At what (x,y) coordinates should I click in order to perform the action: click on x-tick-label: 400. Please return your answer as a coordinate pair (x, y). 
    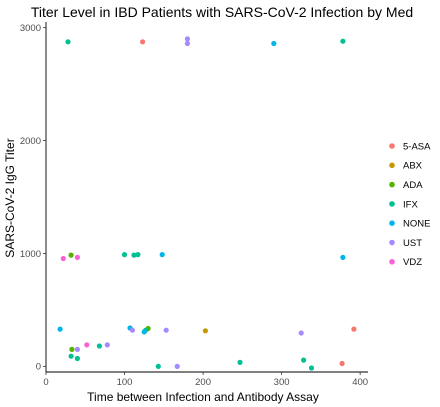
    Looking at the image, I should click on (360, 382).